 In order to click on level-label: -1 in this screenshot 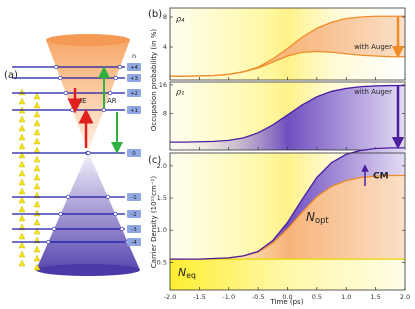, I will do `click(133, 198)`.